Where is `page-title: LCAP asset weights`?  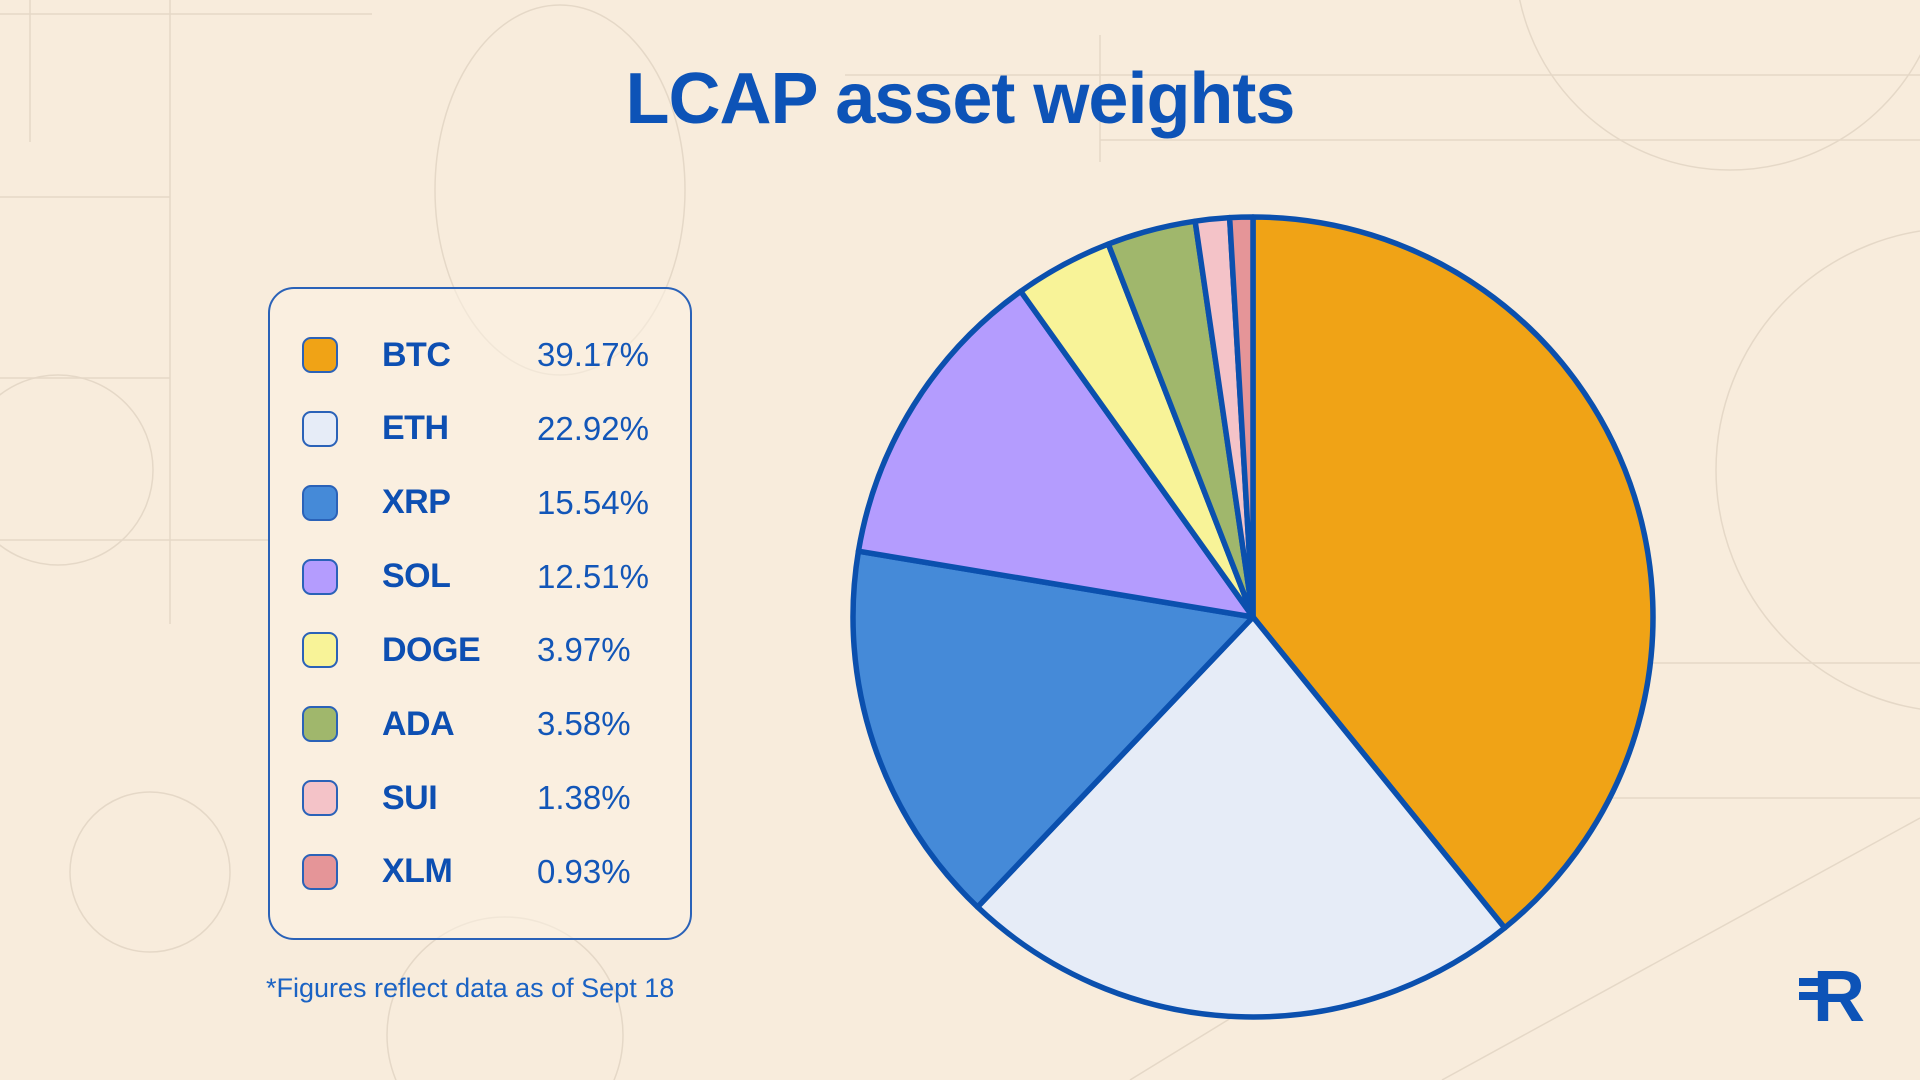
page-title: LCAP asset weights is located at coordinates (960, 99).